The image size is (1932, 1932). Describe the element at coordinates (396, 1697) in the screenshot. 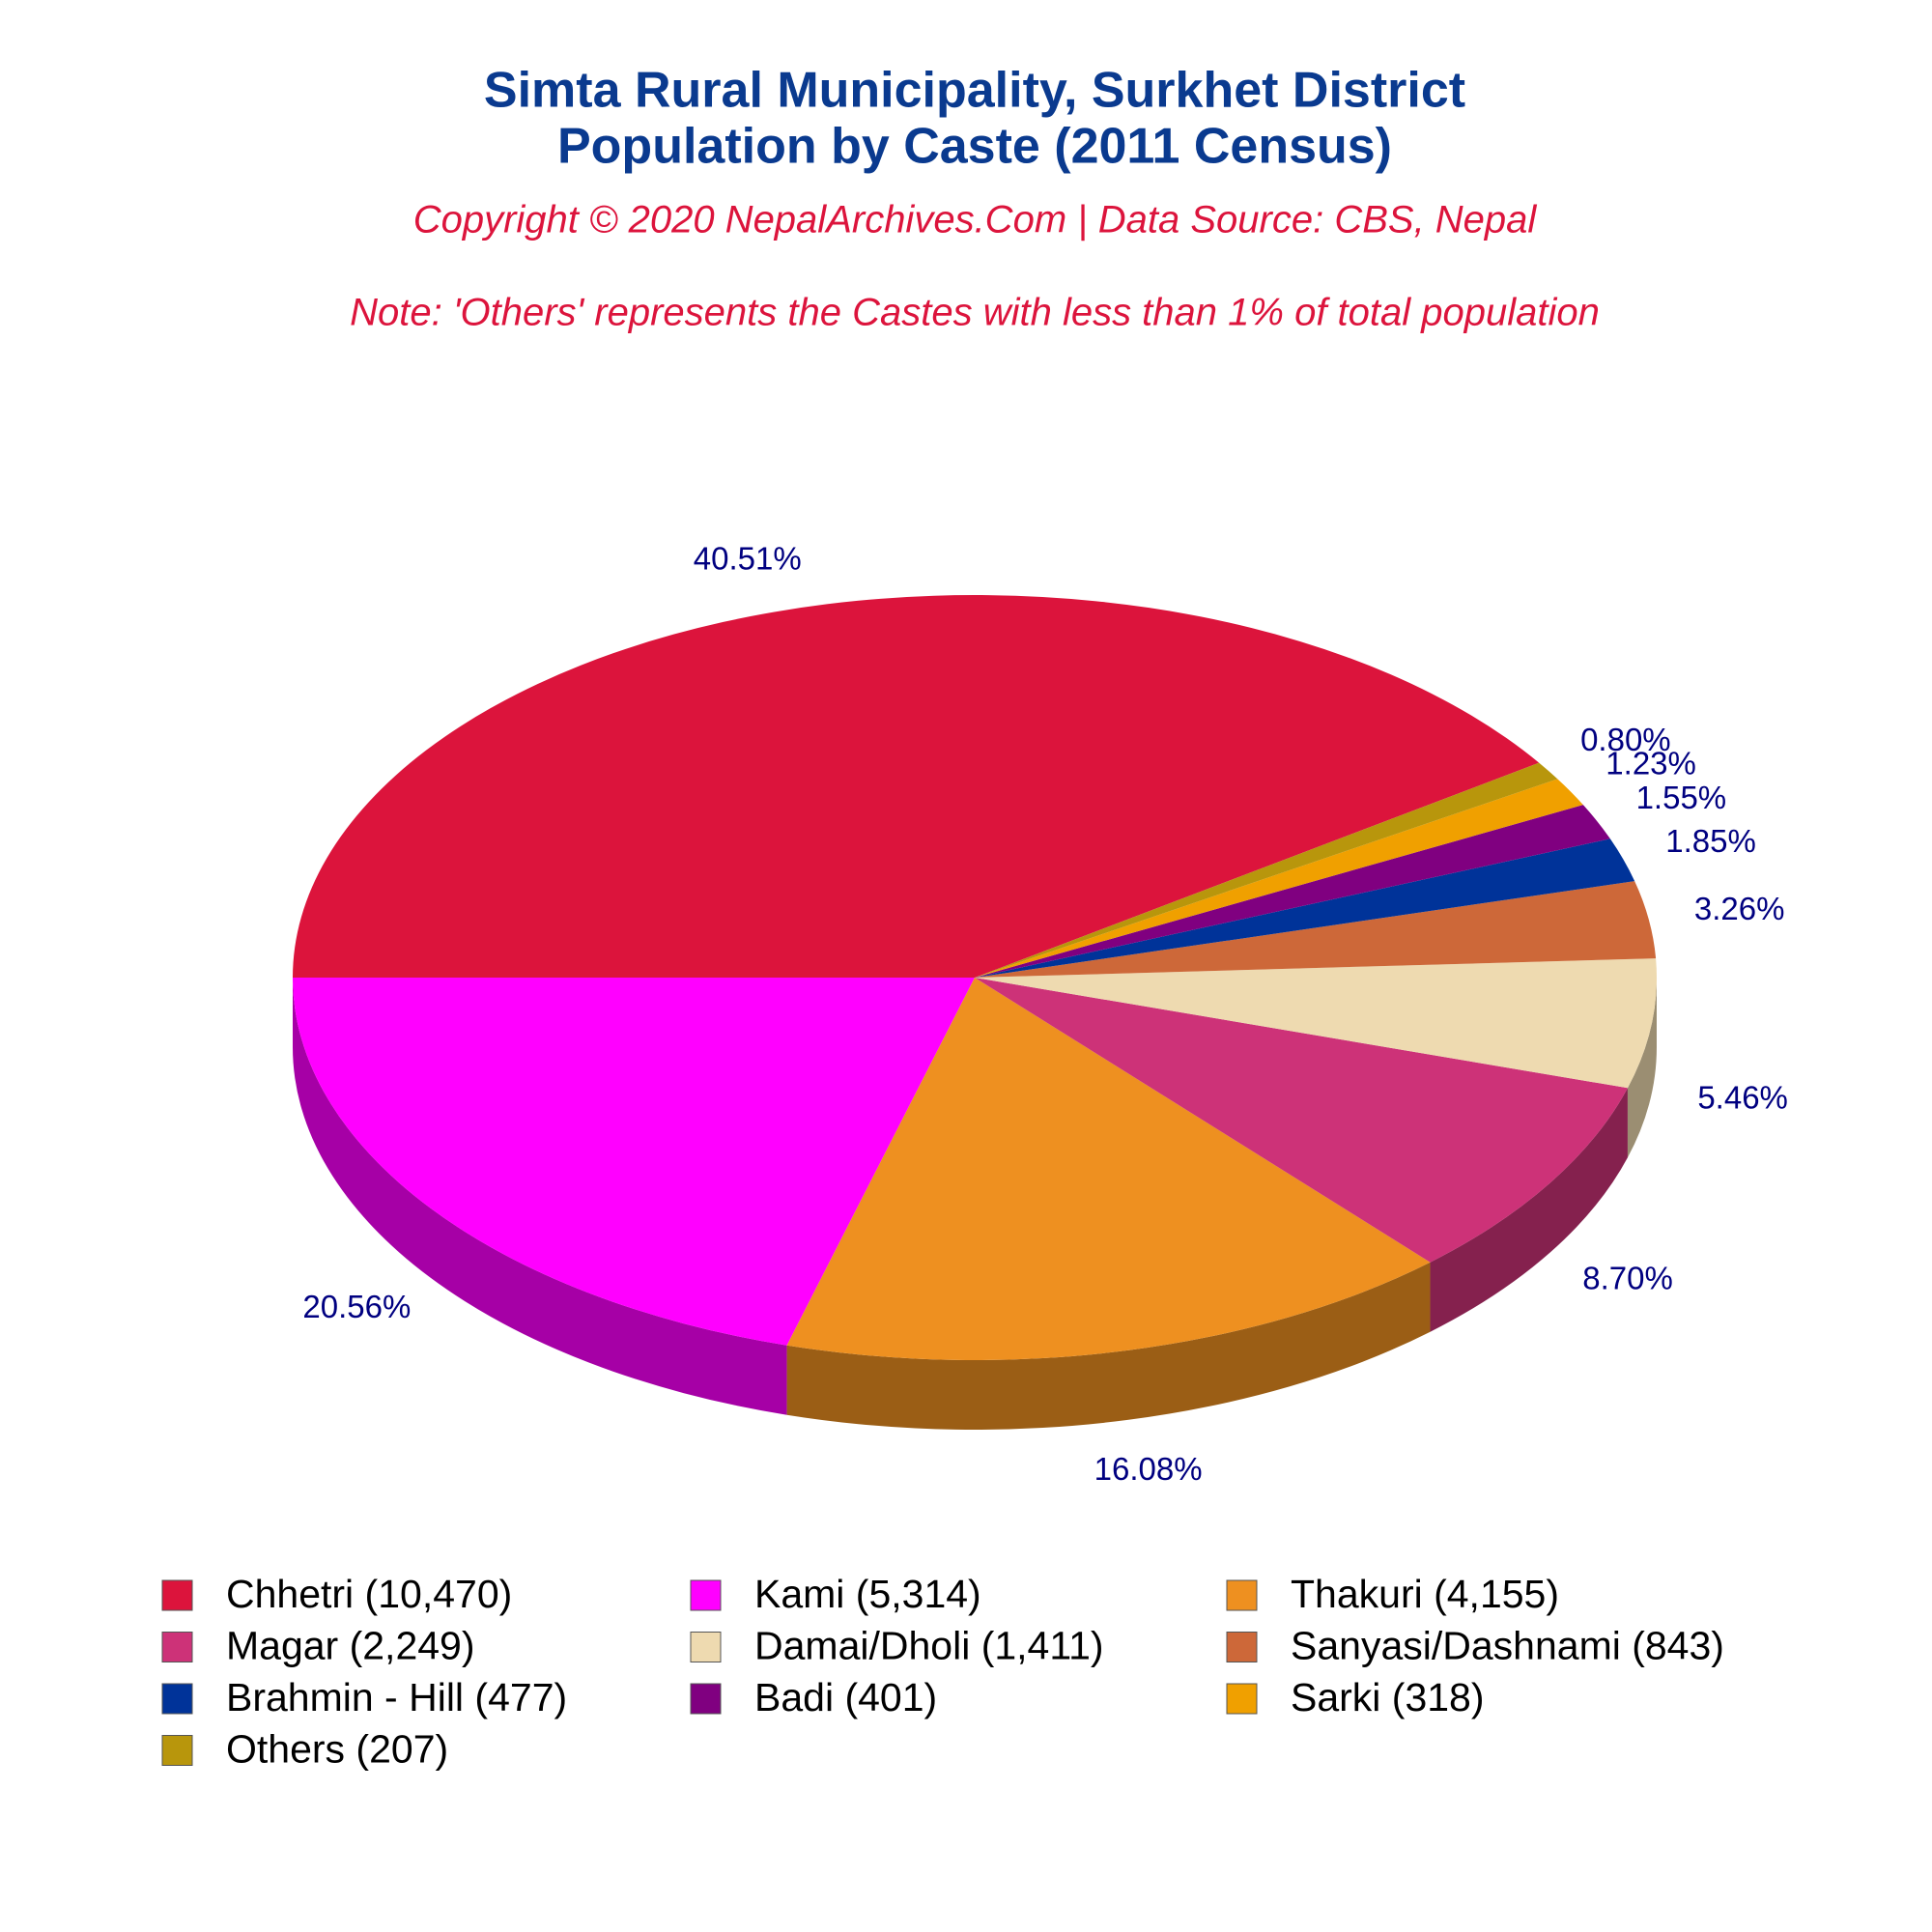

I see `legend-label: Brahmin - Hill (477)` at that location.